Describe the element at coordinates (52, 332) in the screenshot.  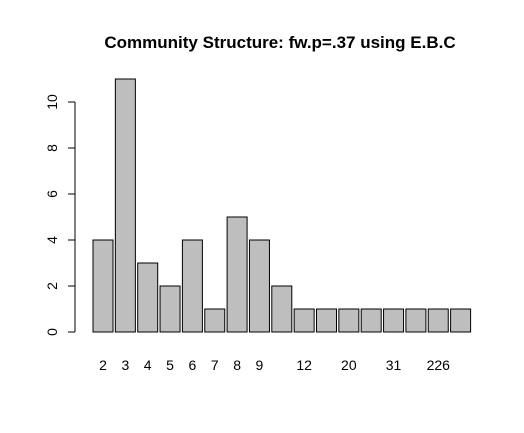
I see `y-tick-label: 0` at that location.